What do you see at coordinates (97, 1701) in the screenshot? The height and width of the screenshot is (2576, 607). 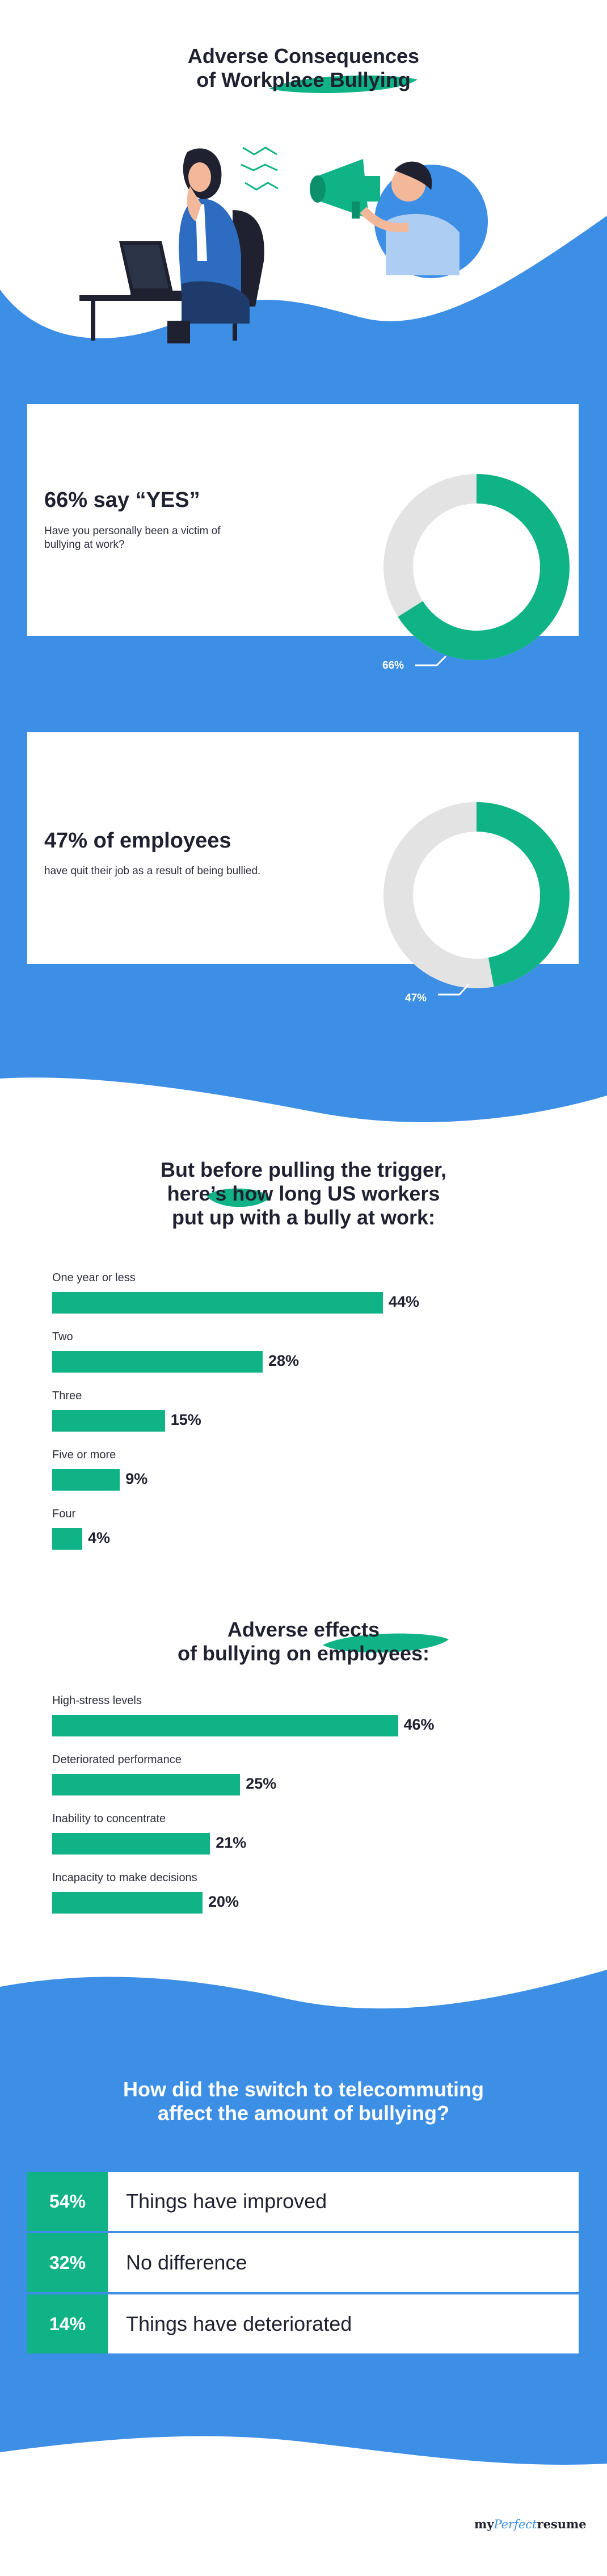 I see `bar-category-label: High-stress levels` at bounding box center [97, 1701].